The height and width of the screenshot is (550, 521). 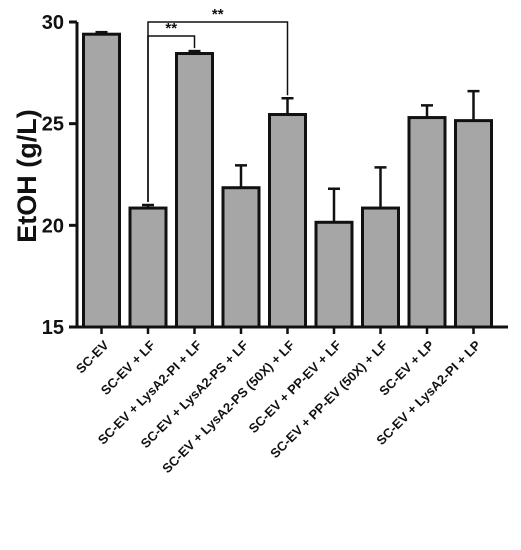 I want to click on y-tick-label: 15, so click(x=53, y=328).